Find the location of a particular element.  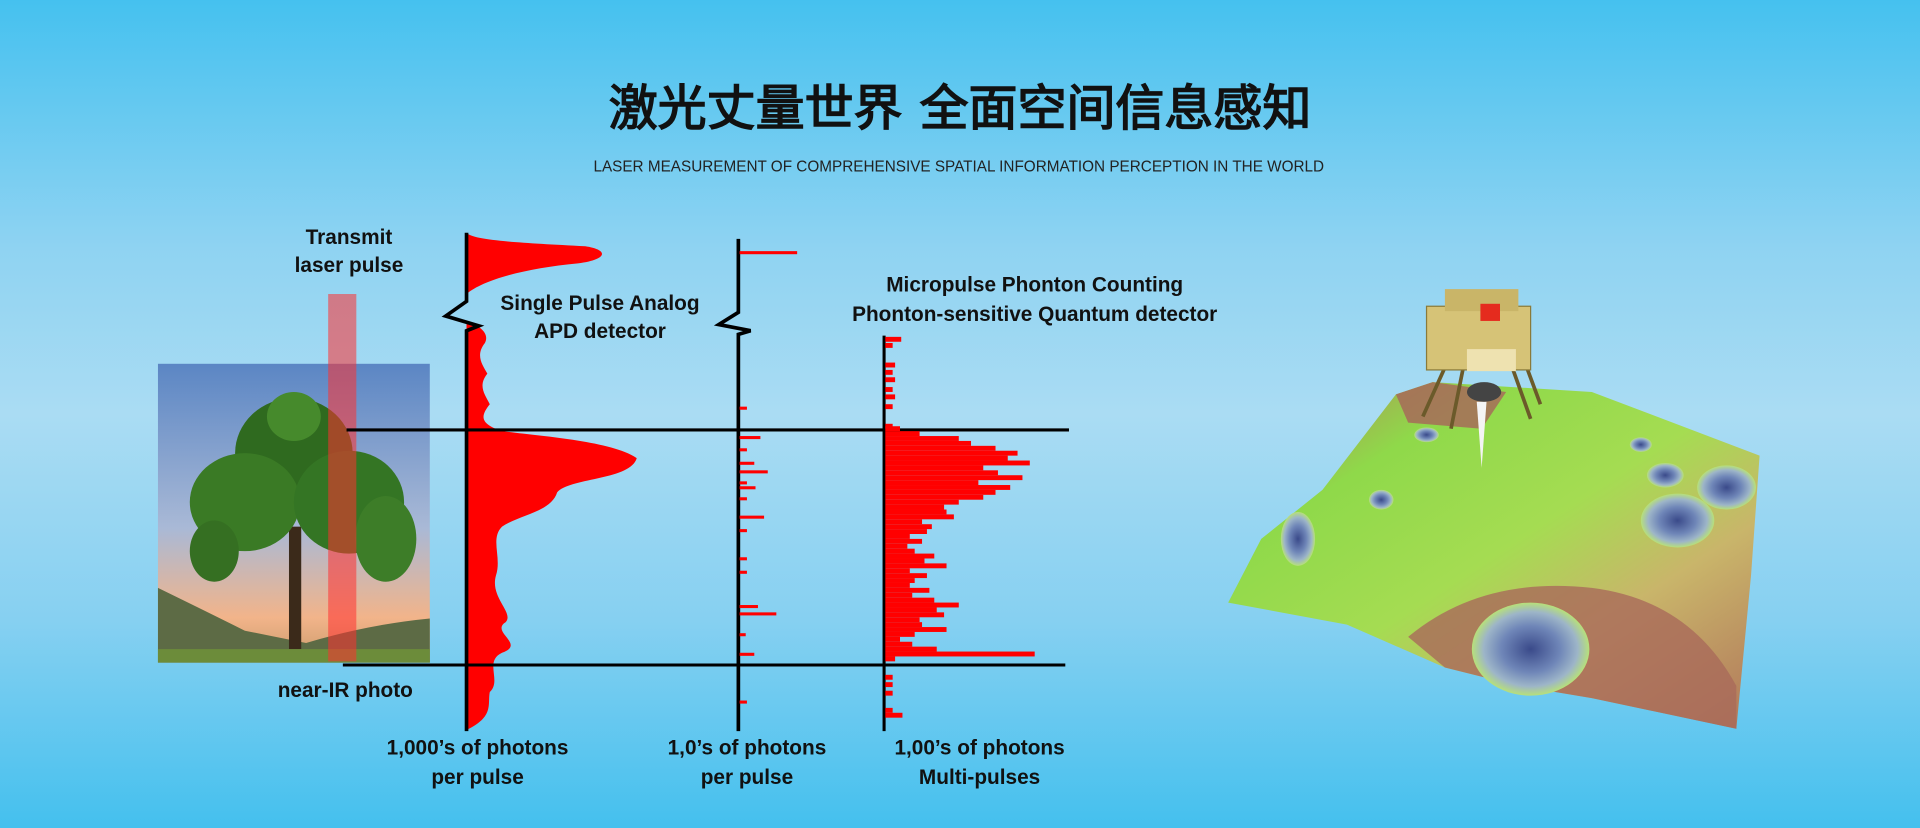

axis1-label-line1: 1,000’s of photons is located at coordinates (478, 747).